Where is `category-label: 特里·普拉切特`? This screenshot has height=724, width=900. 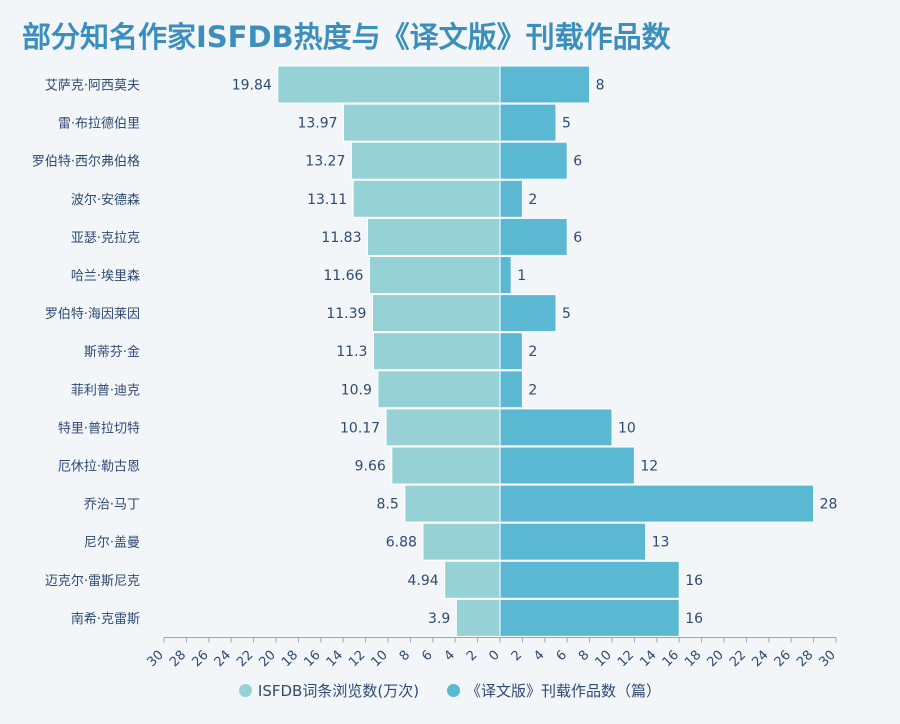
category-label: 特里·普拉切特 is located at coordinates (99, 428).